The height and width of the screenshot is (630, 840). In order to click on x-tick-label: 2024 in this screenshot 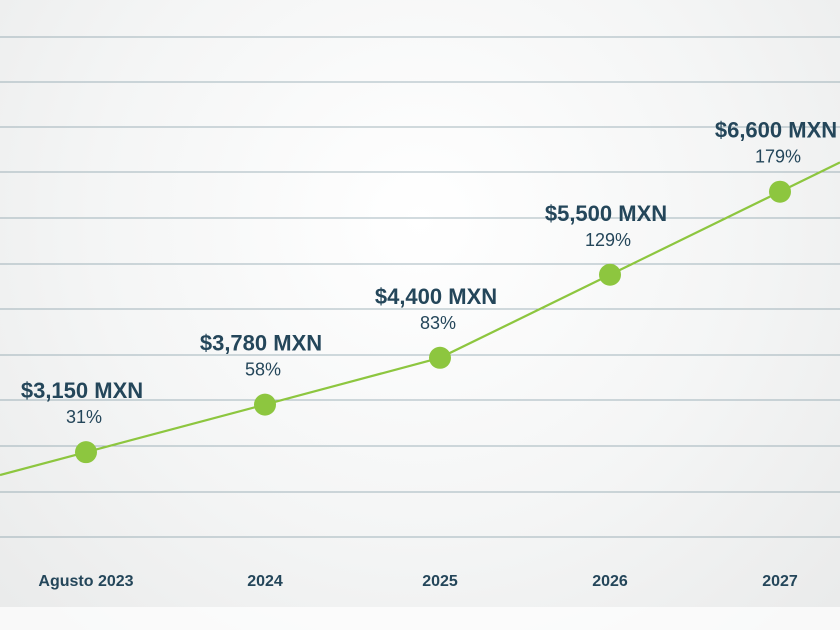, I will do `click(265, 581)`.